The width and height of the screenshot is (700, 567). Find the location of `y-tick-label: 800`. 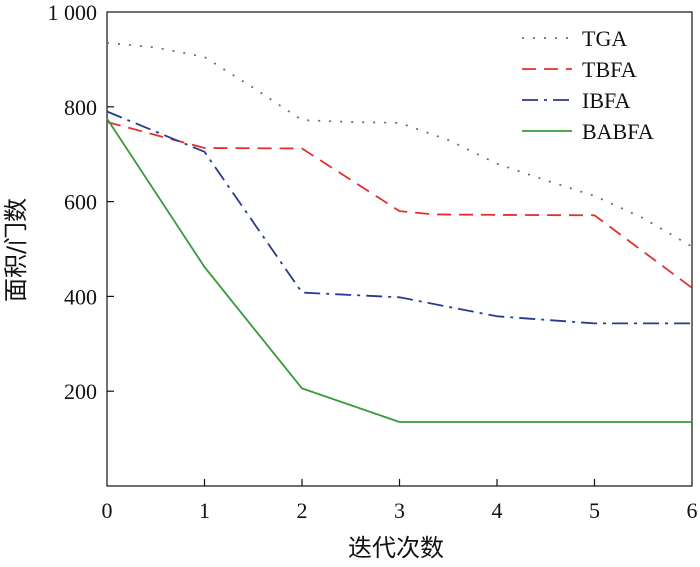

y-tick-label: 800 is located at coordinates (80, 107).